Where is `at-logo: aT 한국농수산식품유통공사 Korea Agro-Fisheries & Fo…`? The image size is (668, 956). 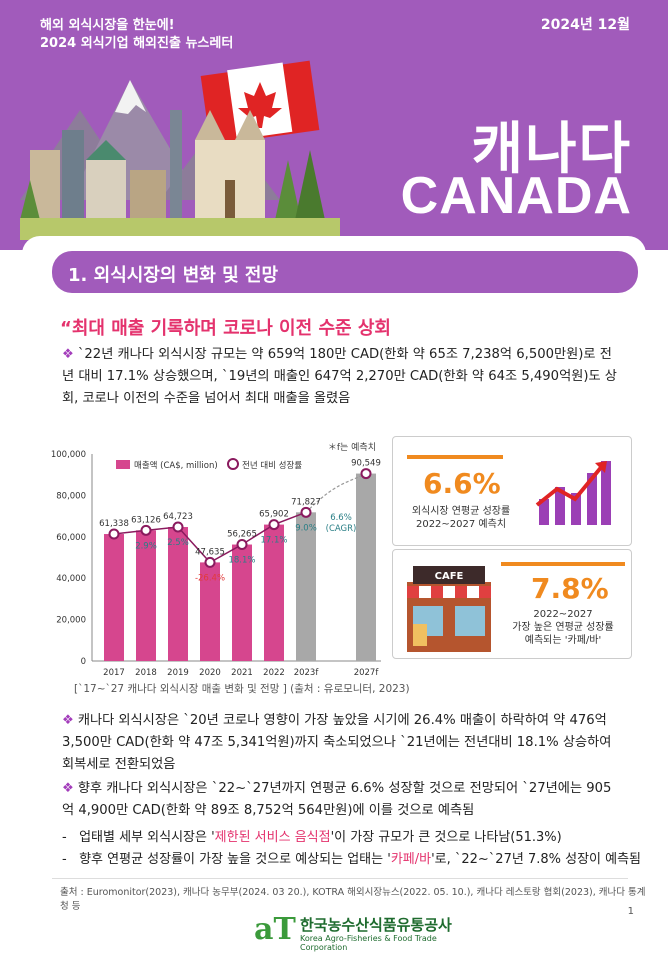 at-logo: aT 한국농수산식품유통공사 Korea Agro-Fisheries & Fo… is located at coordinates (364, 932).